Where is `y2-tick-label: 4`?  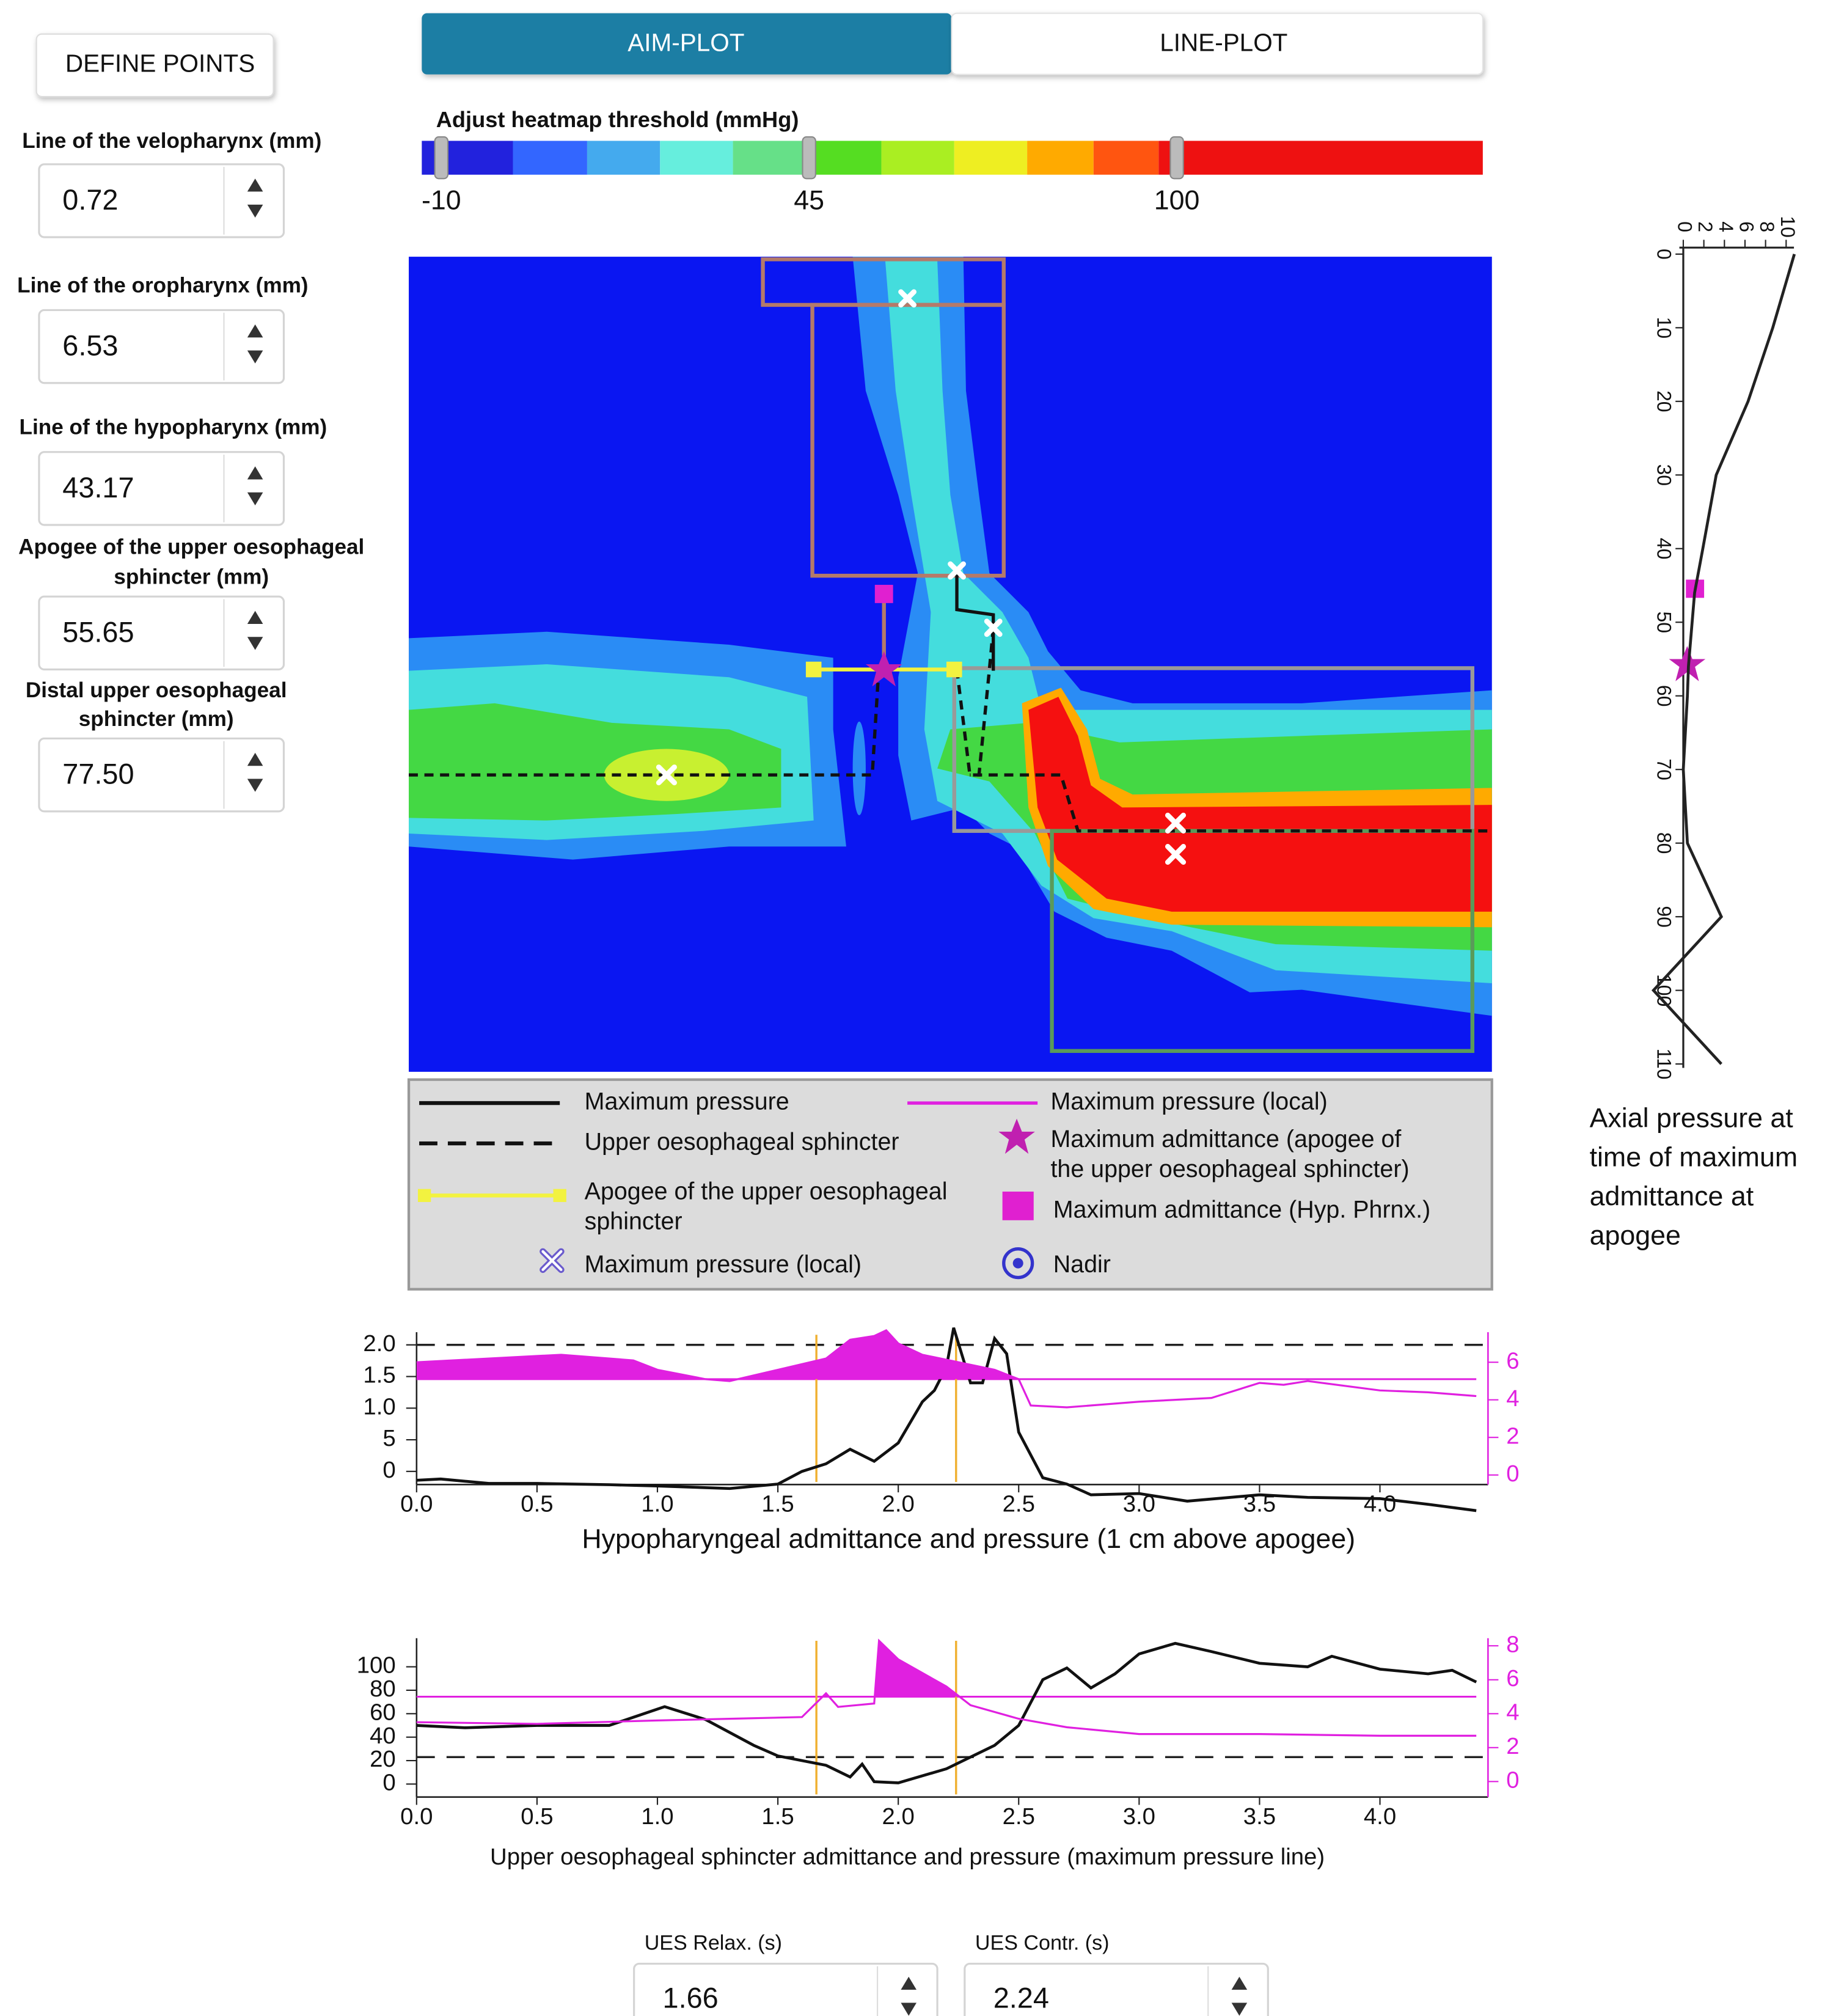 y2-tick-label: 4 is located at coordinates (1512, 1398).